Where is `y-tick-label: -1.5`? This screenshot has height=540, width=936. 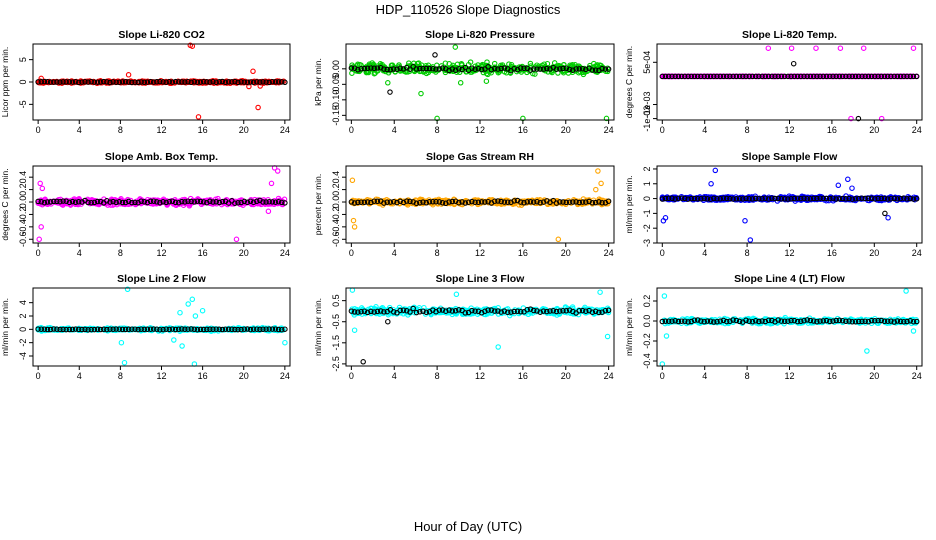 y-tick-label: -1.5 is located at coordinates (336, 343).